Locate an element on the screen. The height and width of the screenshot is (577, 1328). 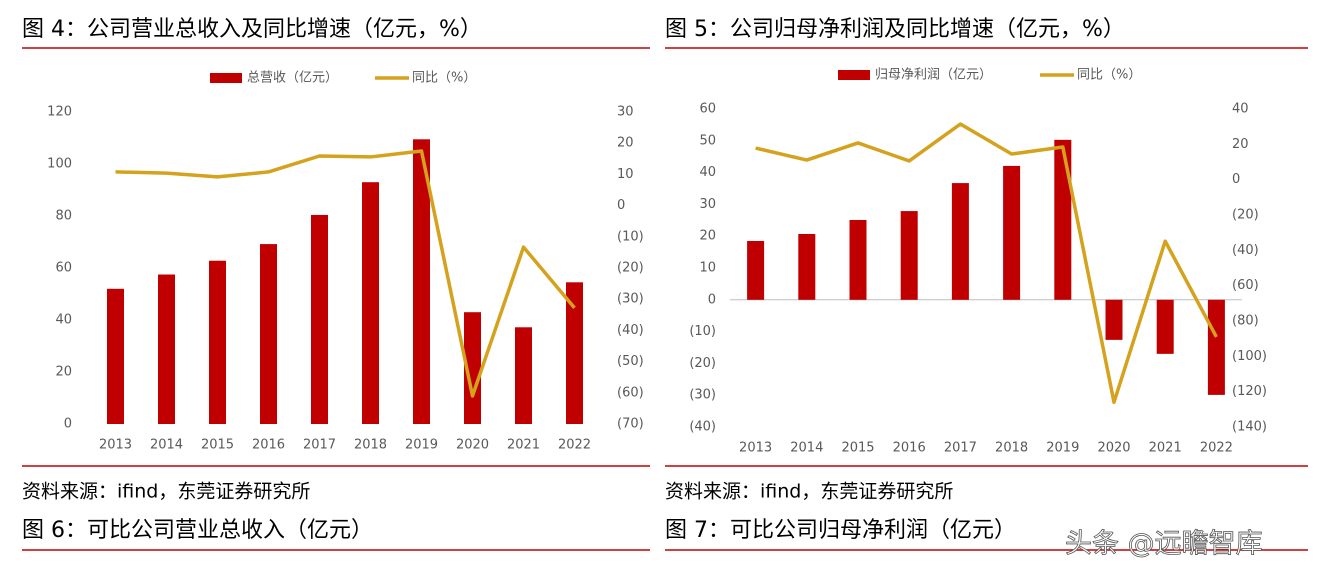
legend-label: 归母净利润（亿元） is located at coordinates (933, 75).